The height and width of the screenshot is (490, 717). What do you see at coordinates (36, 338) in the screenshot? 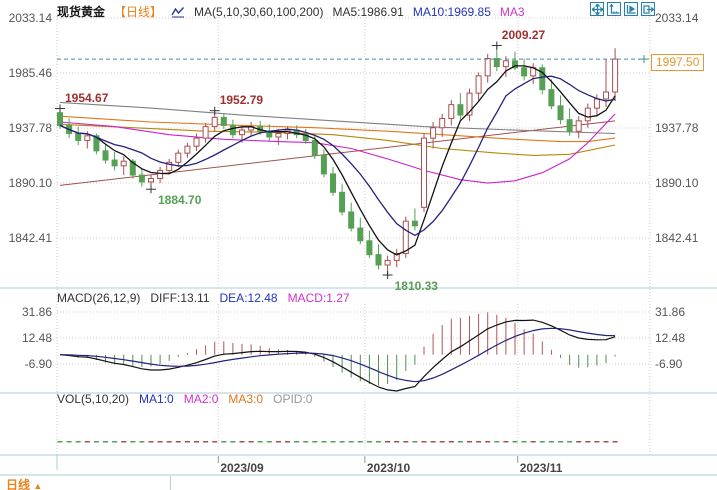
I see `macd-axis-label-left: 12.48` at bounding box center [36, 338].